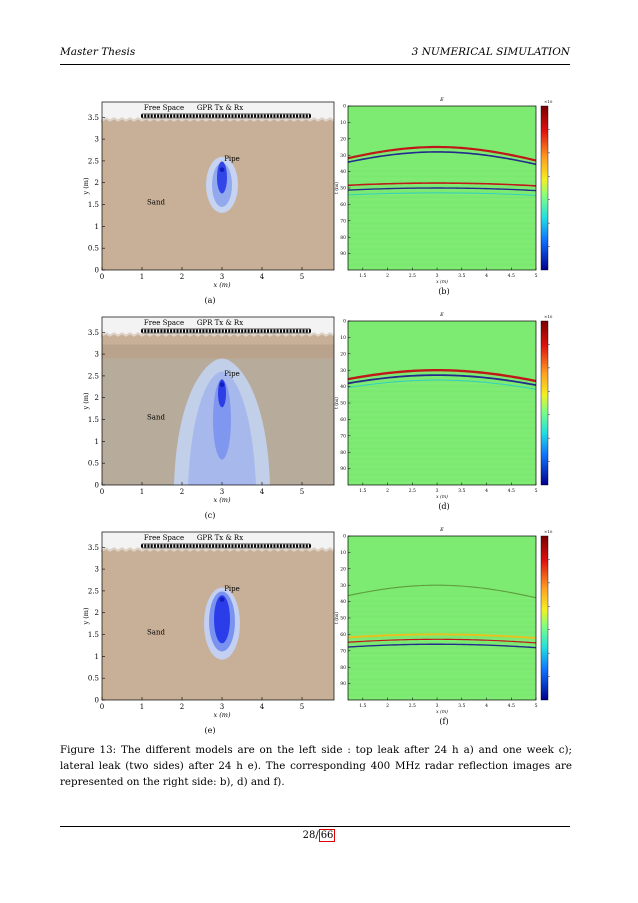 The height and width of the screenshot is (903, 638). What do you see at coordinates (544, 618) in the screenshot?
I see `colorbar` at bounding box center [544, 618].